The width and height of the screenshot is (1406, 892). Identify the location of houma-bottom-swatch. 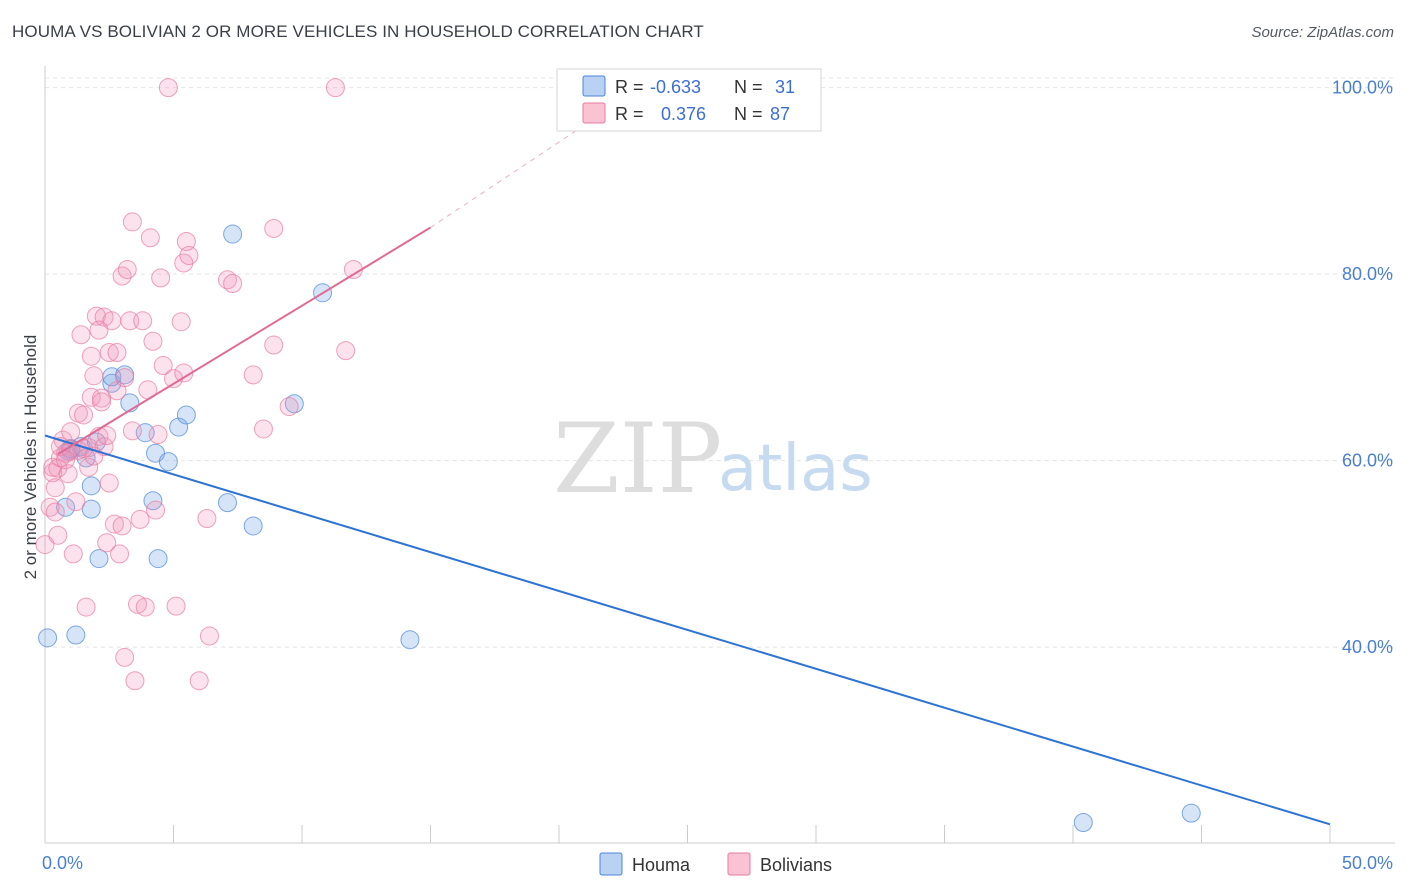
(611, 864).